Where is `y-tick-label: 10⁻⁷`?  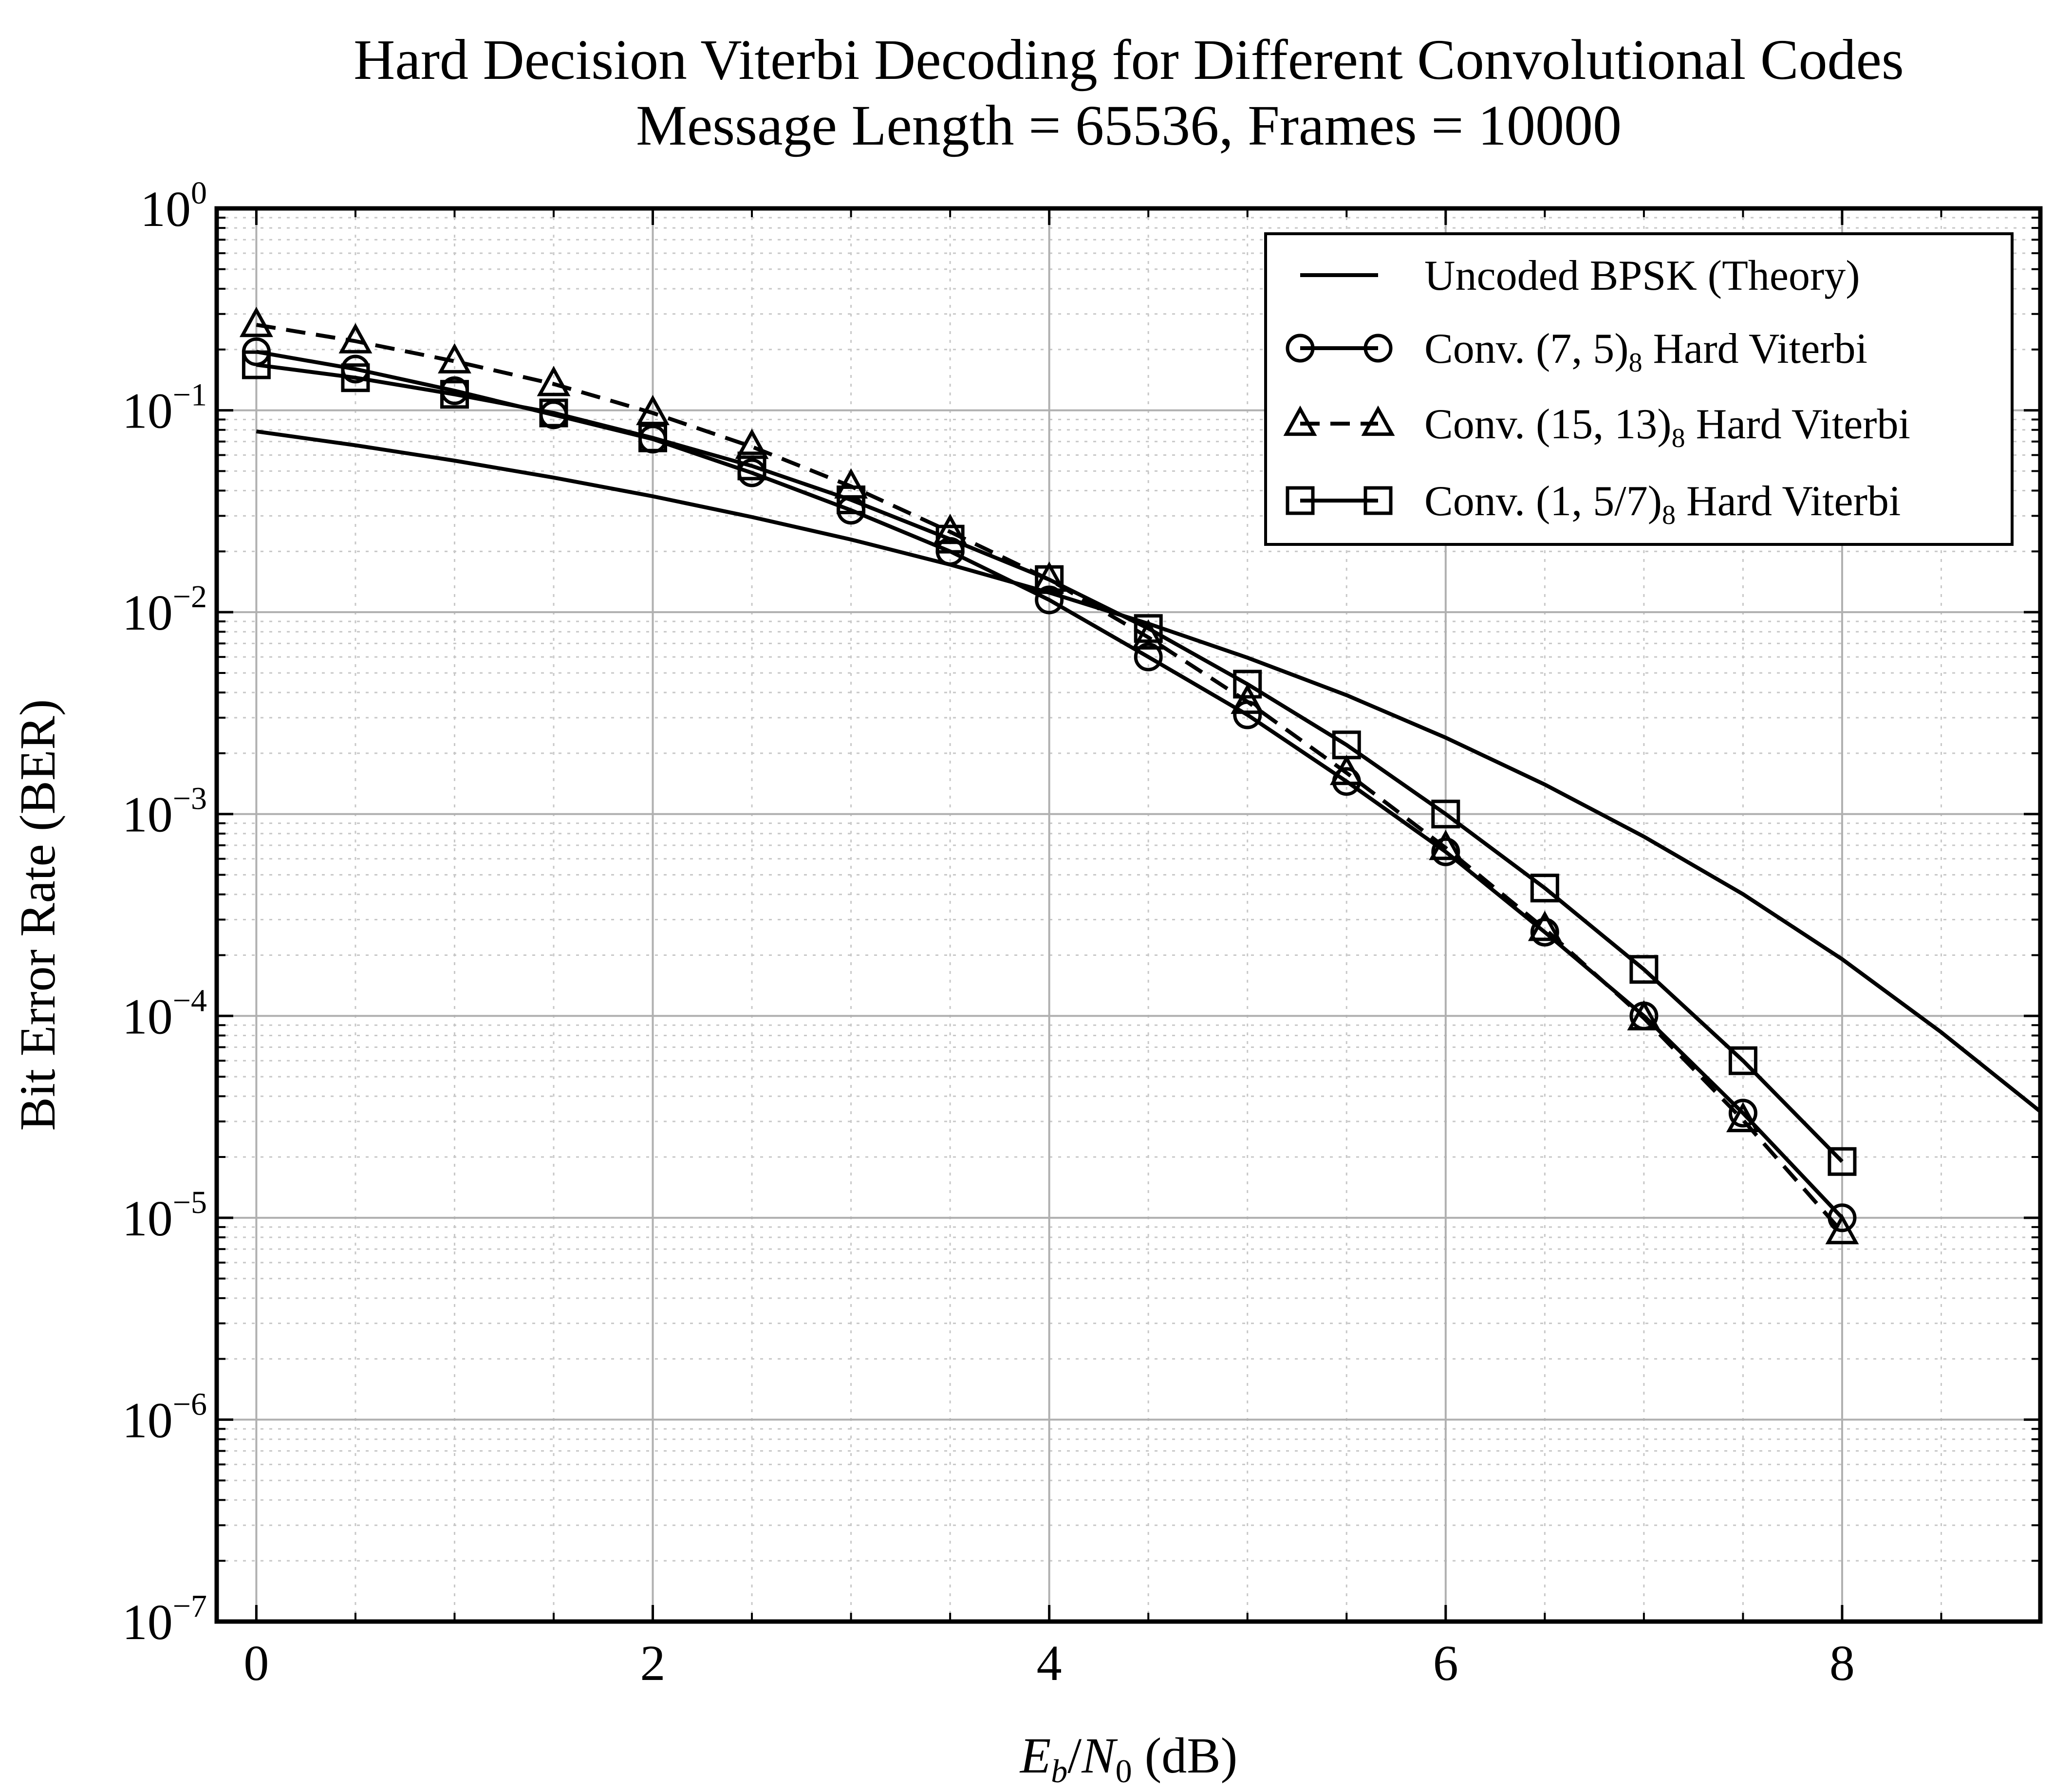 y-tick-label: 10⁻⁷ is located at coordinates (164, 1619).